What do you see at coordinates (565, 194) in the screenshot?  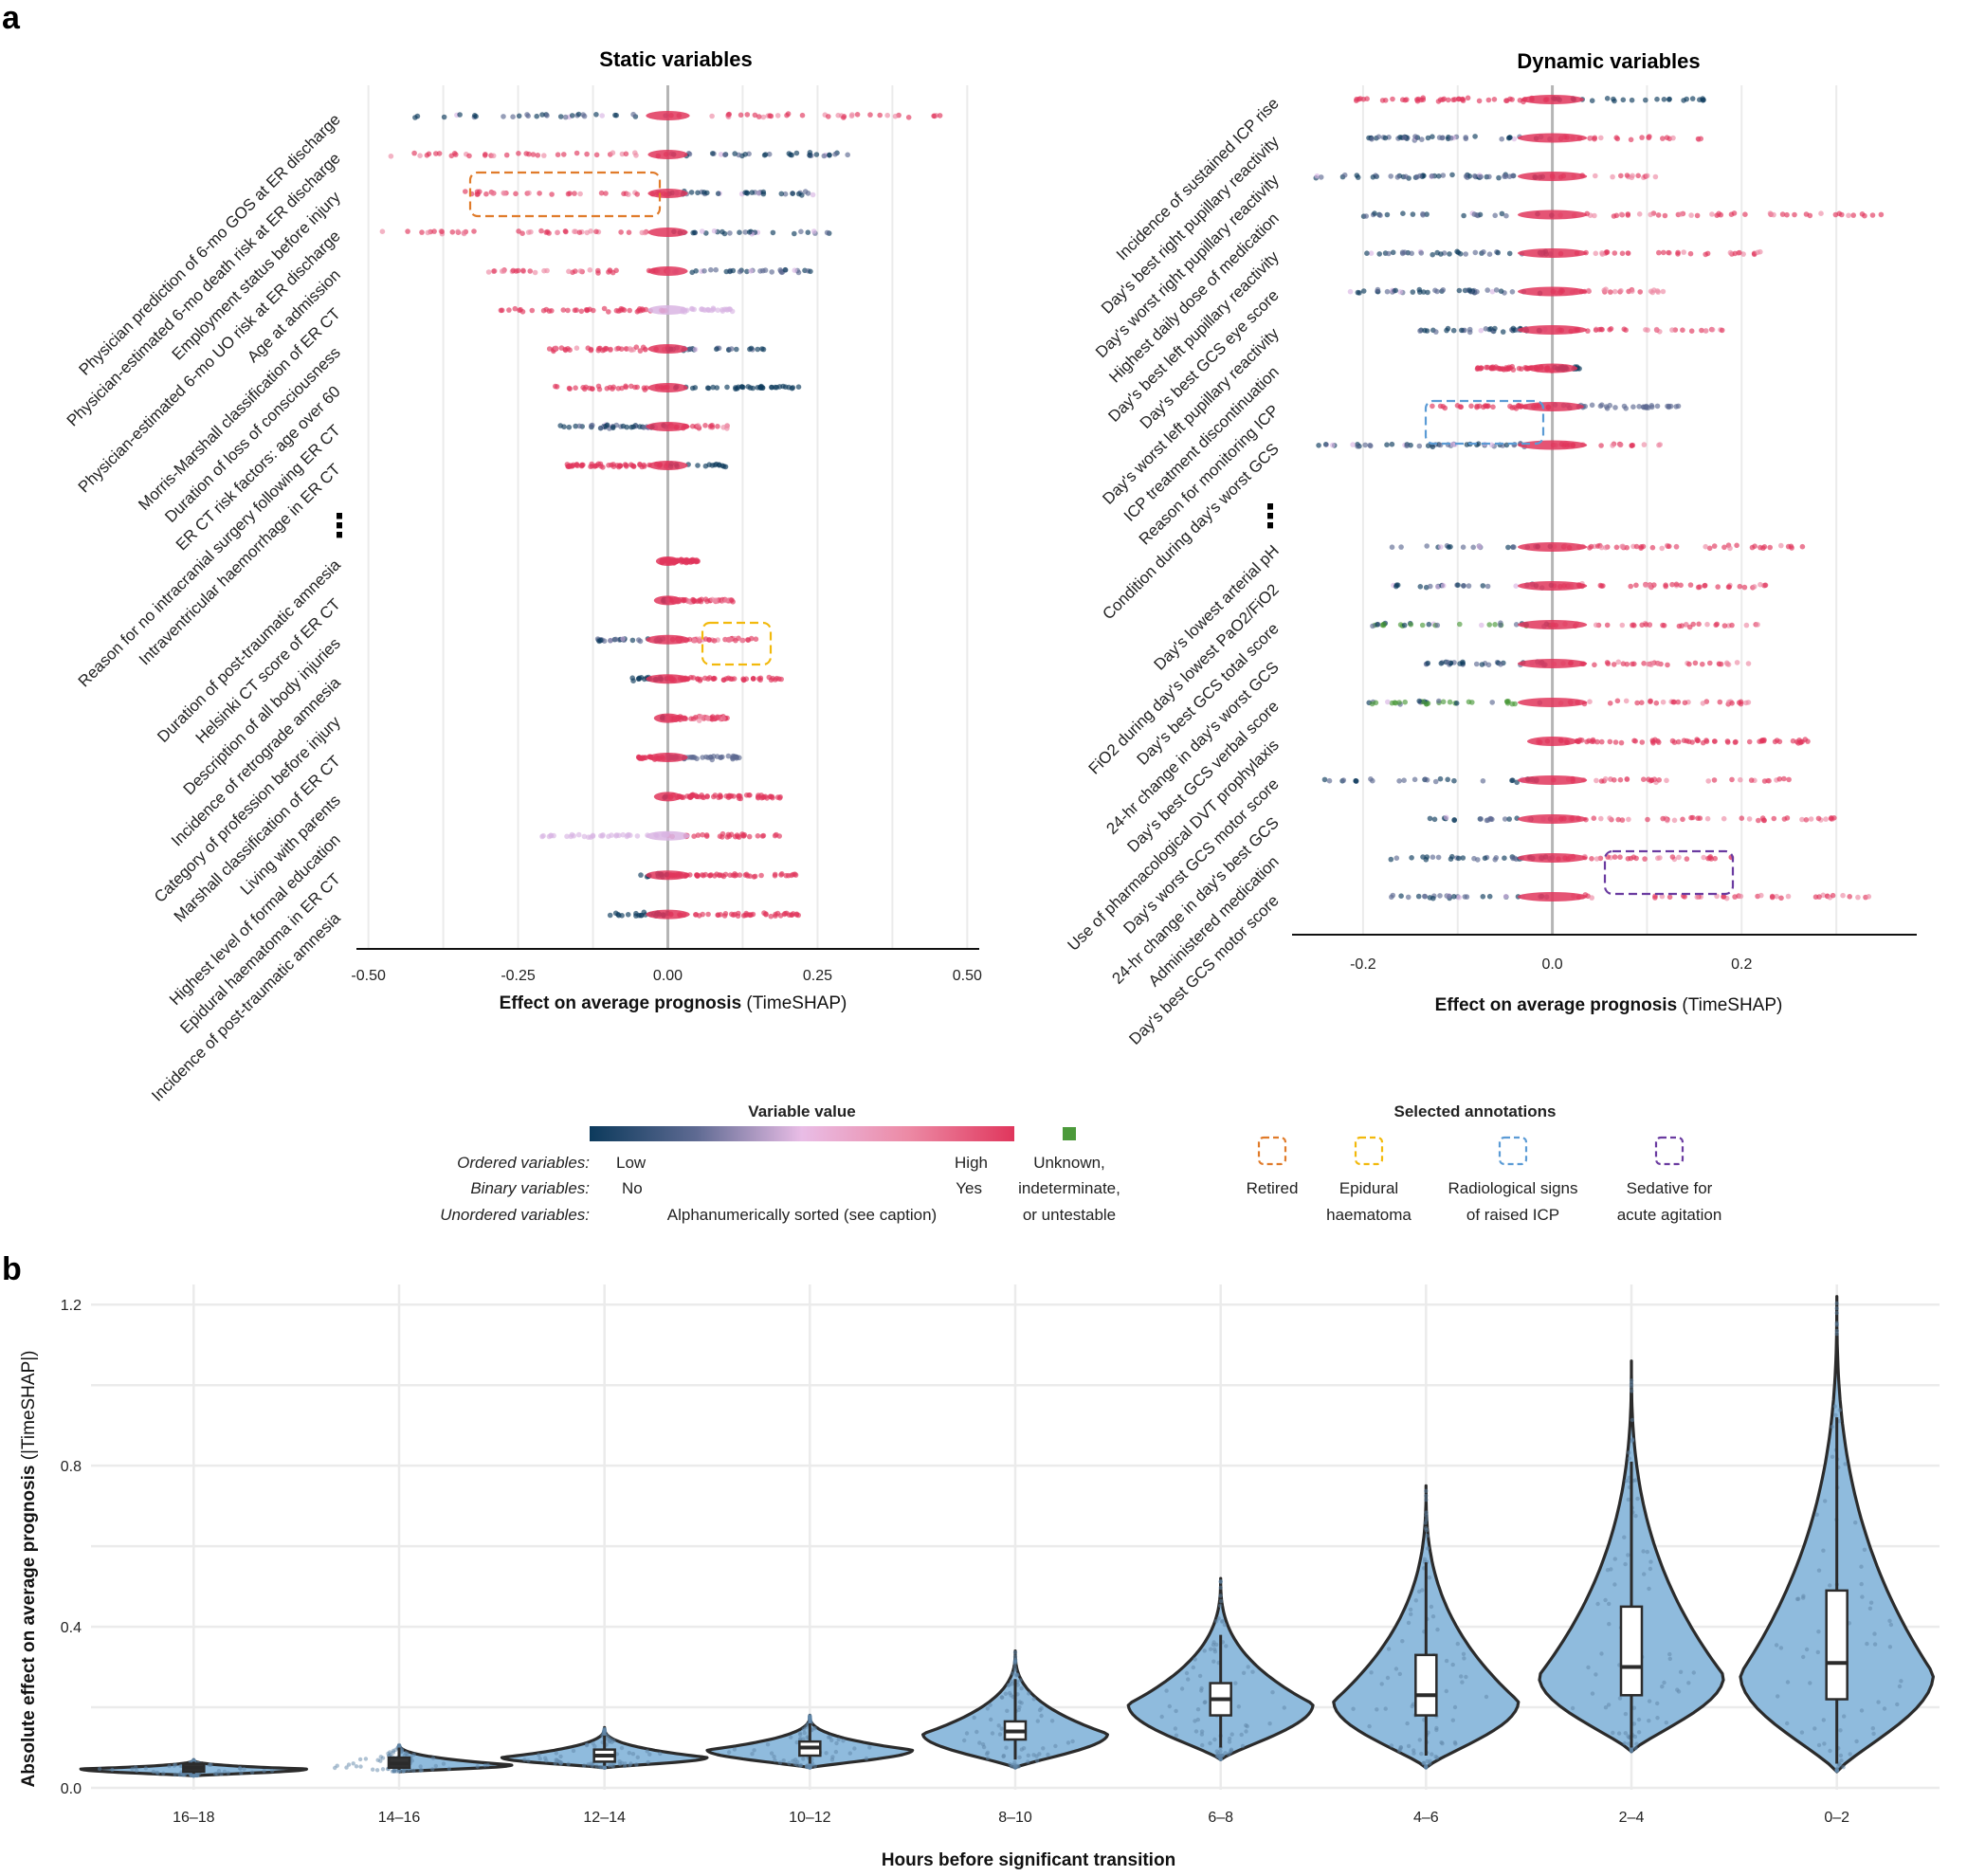 I see `retired-annotation-box` at bounding box center [565, 194].